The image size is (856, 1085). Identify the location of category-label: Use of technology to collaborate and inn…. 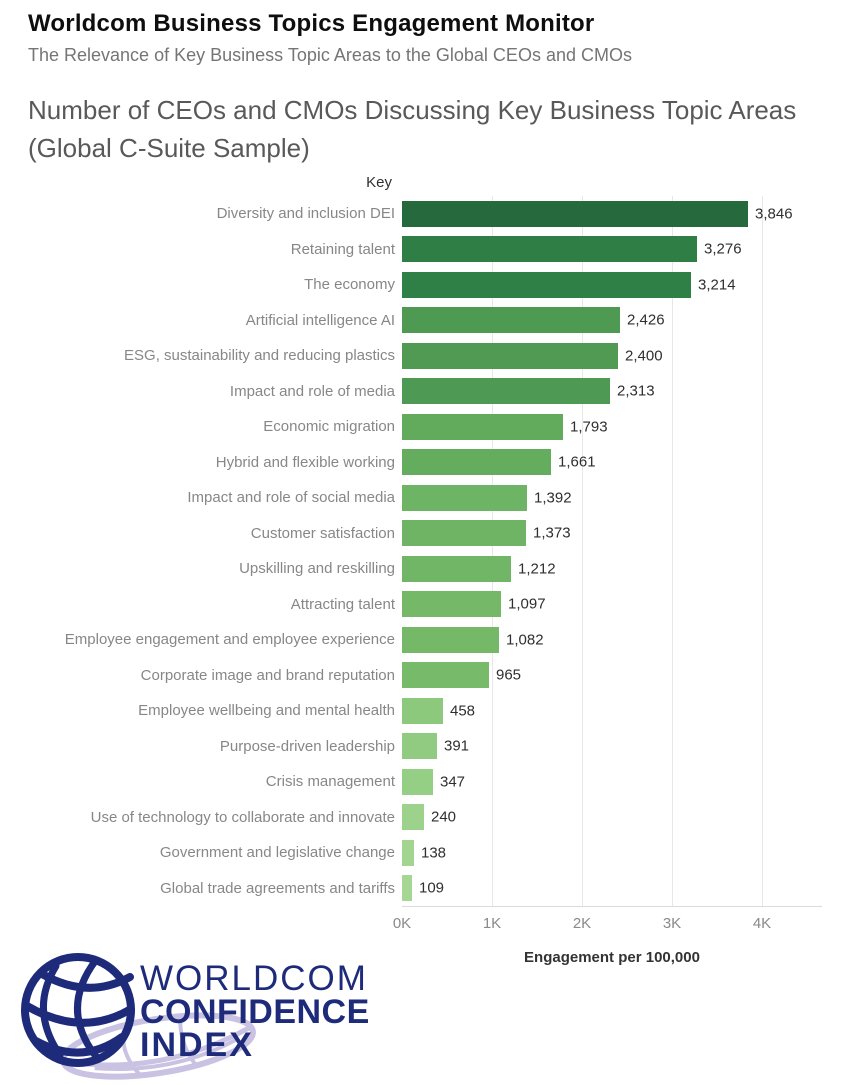
(242, 817).